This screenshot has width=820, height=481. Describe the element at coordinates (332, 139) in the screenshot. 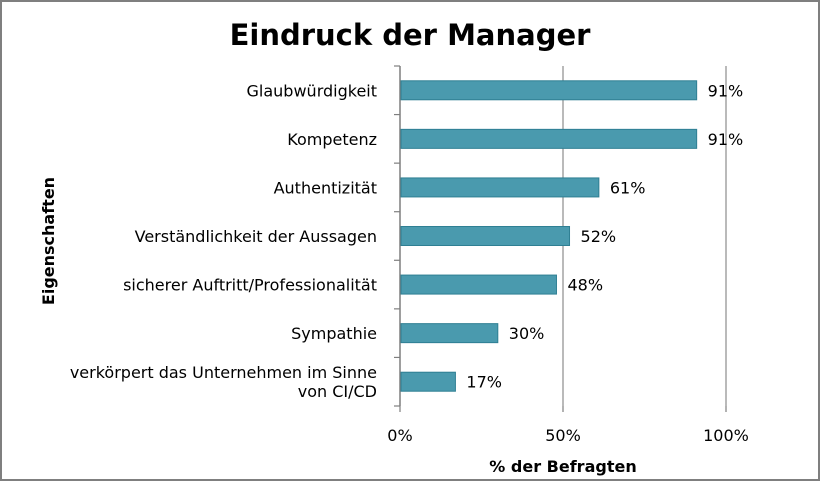

I see `category-label: Kompetenz` at that location.